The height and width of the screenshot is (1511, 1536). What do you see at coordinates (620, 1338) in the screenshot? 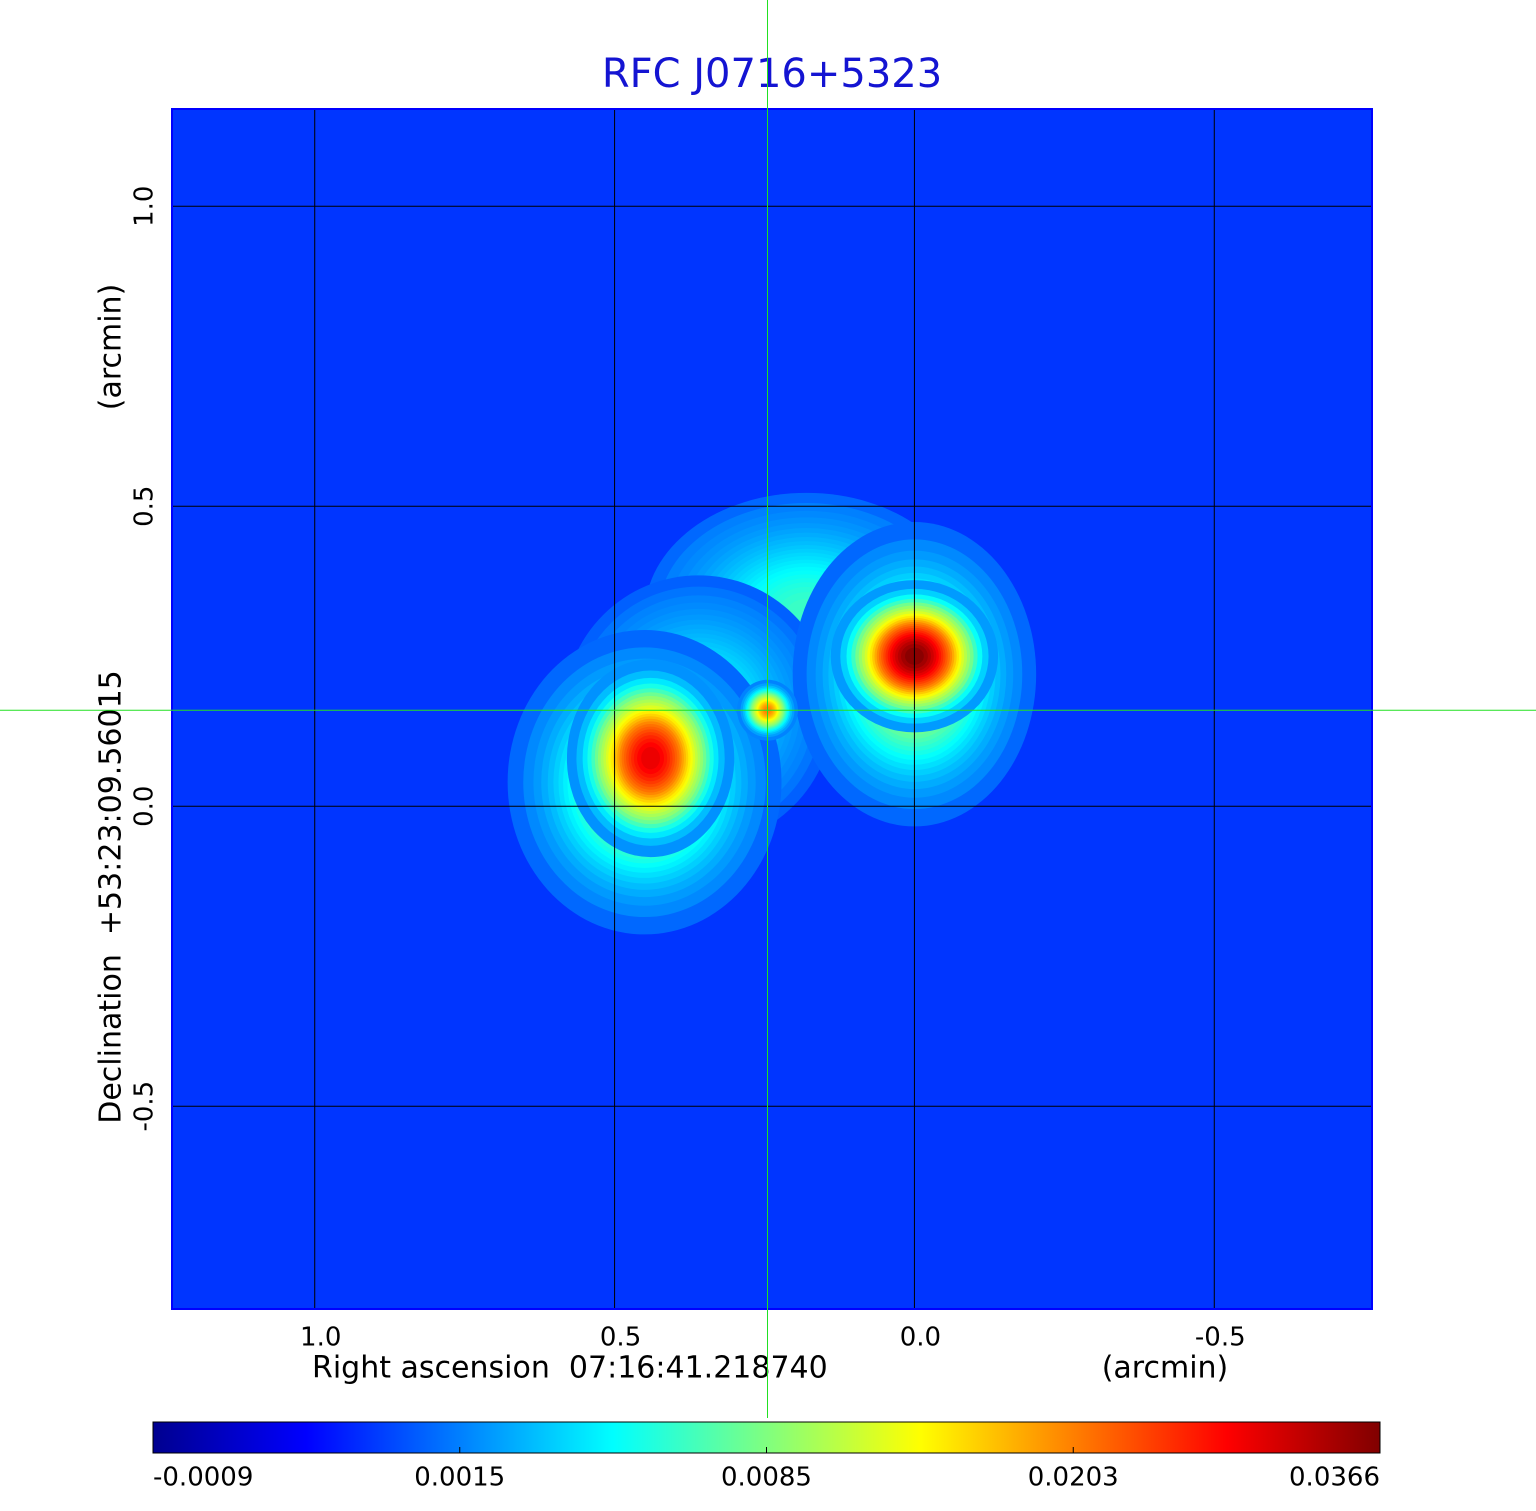
I see `x-tick-label: 0.5` at bounding box center [620, 1338].